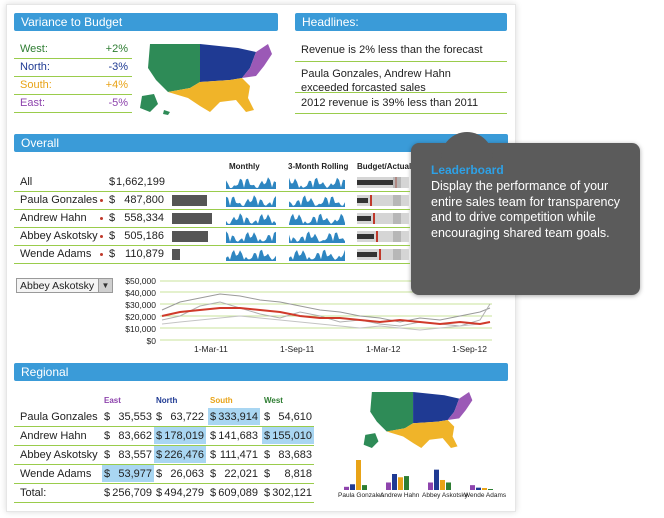 Image resolution: width=664 pixels, height=518 pixels. Describe the element at coordinates (436, 408) in the screenshot. I see `map-north` at that location.